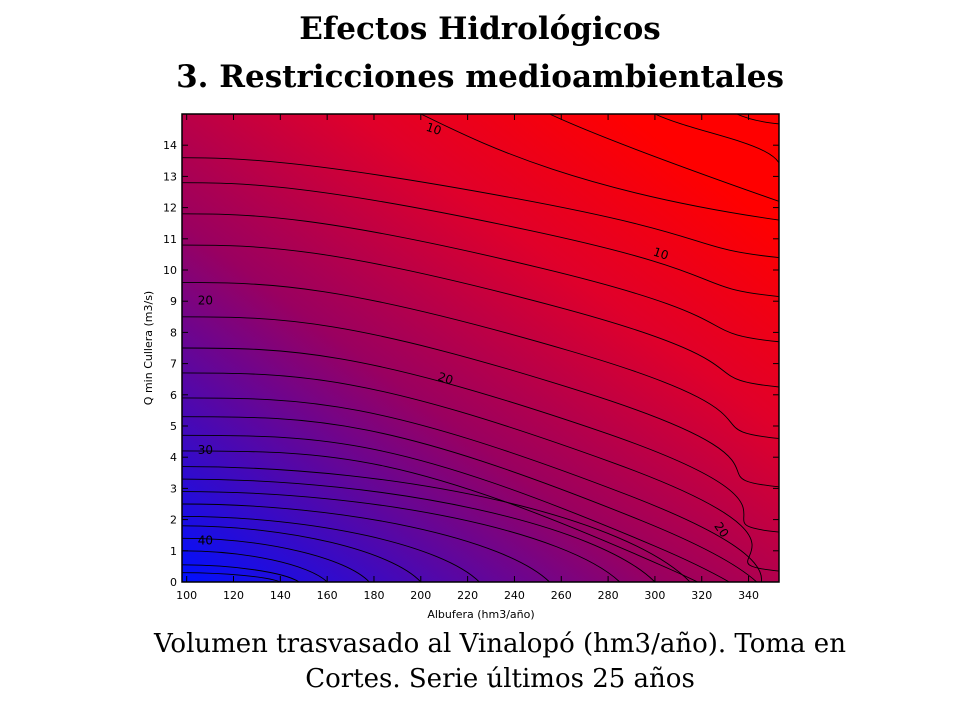 Image resolution: width=960 pixels, height=720 pixels. I want to click on y-tick-label: 3, so click(173, 488).